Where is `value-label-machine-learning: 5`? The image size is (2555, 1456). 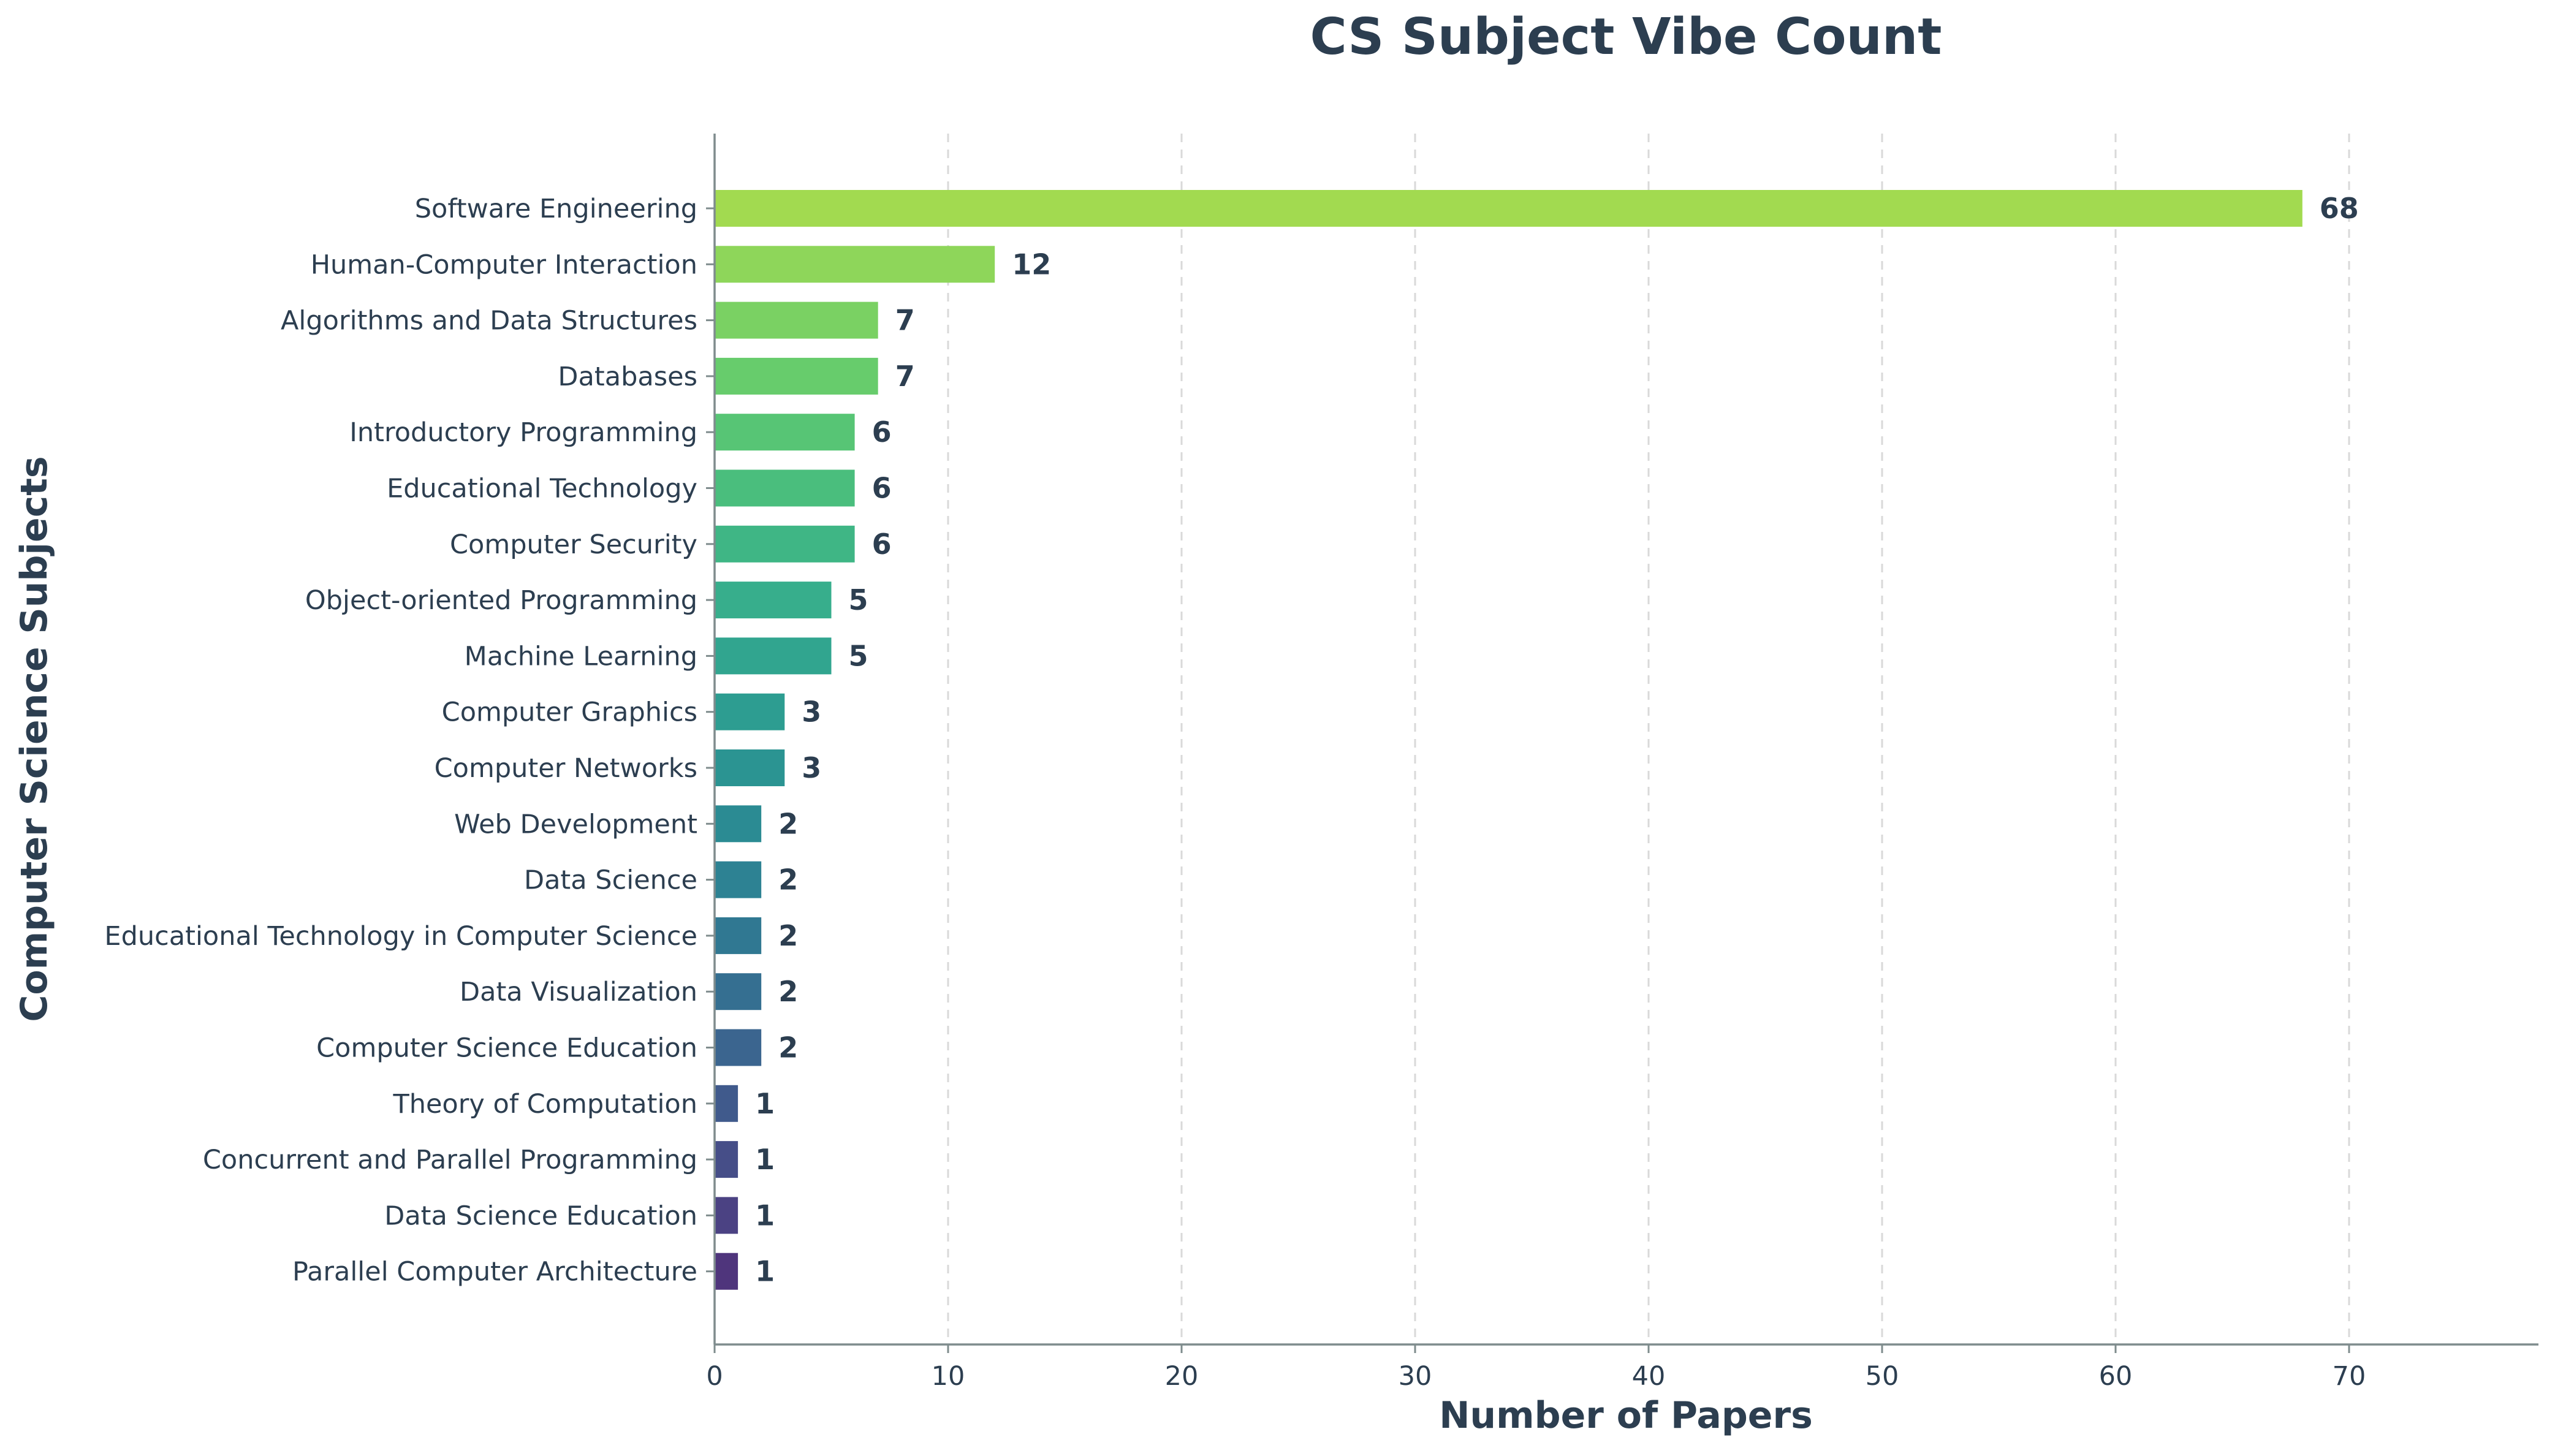
value-label-machine-learning: 5 is located at coordinates (858, 655).